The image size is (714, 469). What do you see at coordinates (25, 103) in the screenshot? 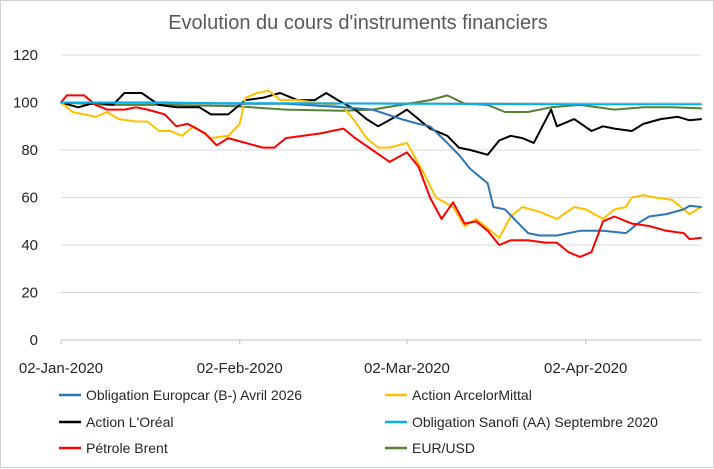
I see `y-tick-label: 100` at bounding box center [25, 103].